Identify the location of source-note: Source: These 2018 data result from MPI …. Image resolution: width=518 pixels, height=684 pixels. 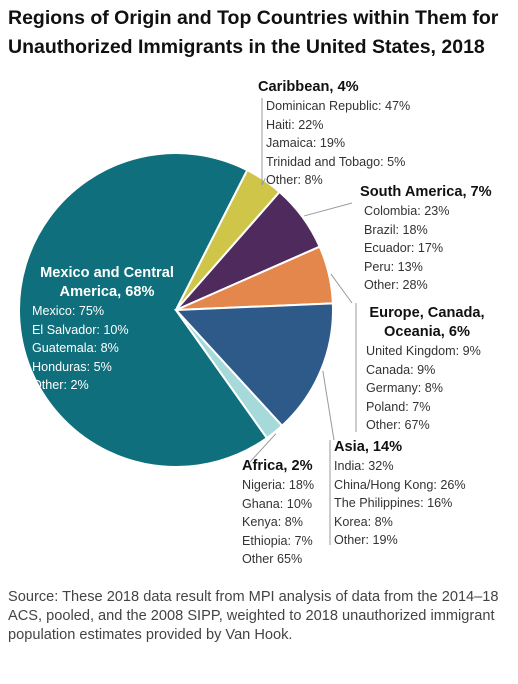
(253, 616).